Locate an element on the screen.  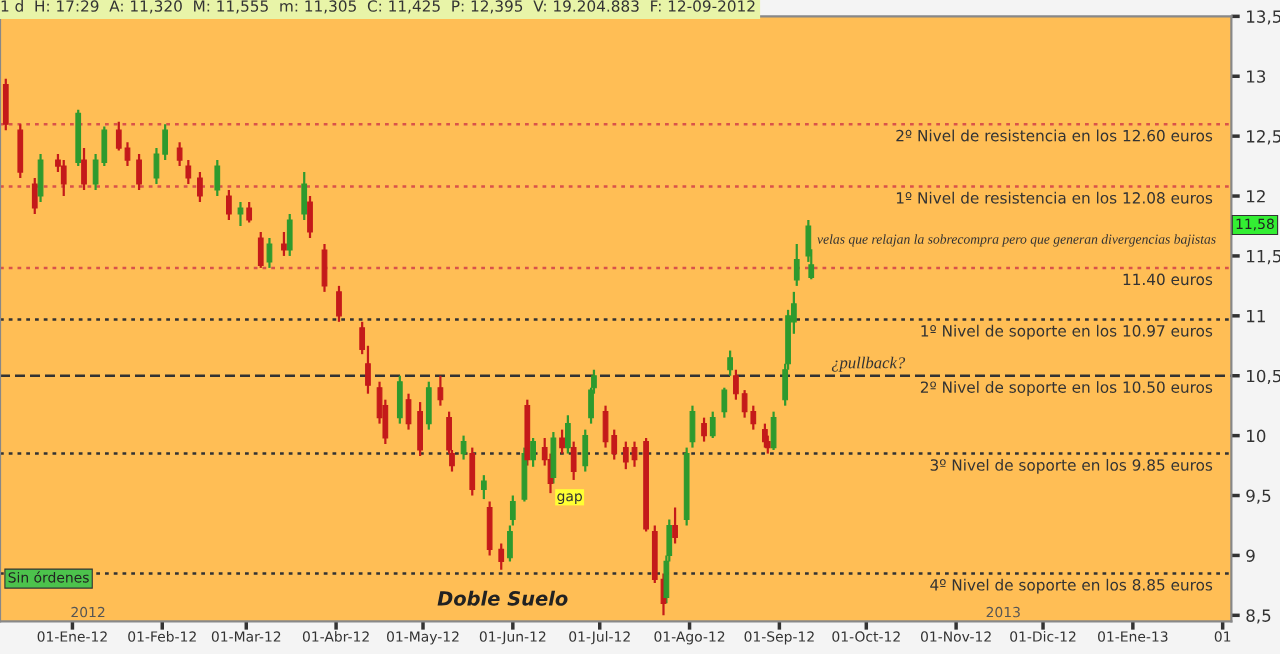
y-tick-label: 13 is located at coordinates (1256, 76).